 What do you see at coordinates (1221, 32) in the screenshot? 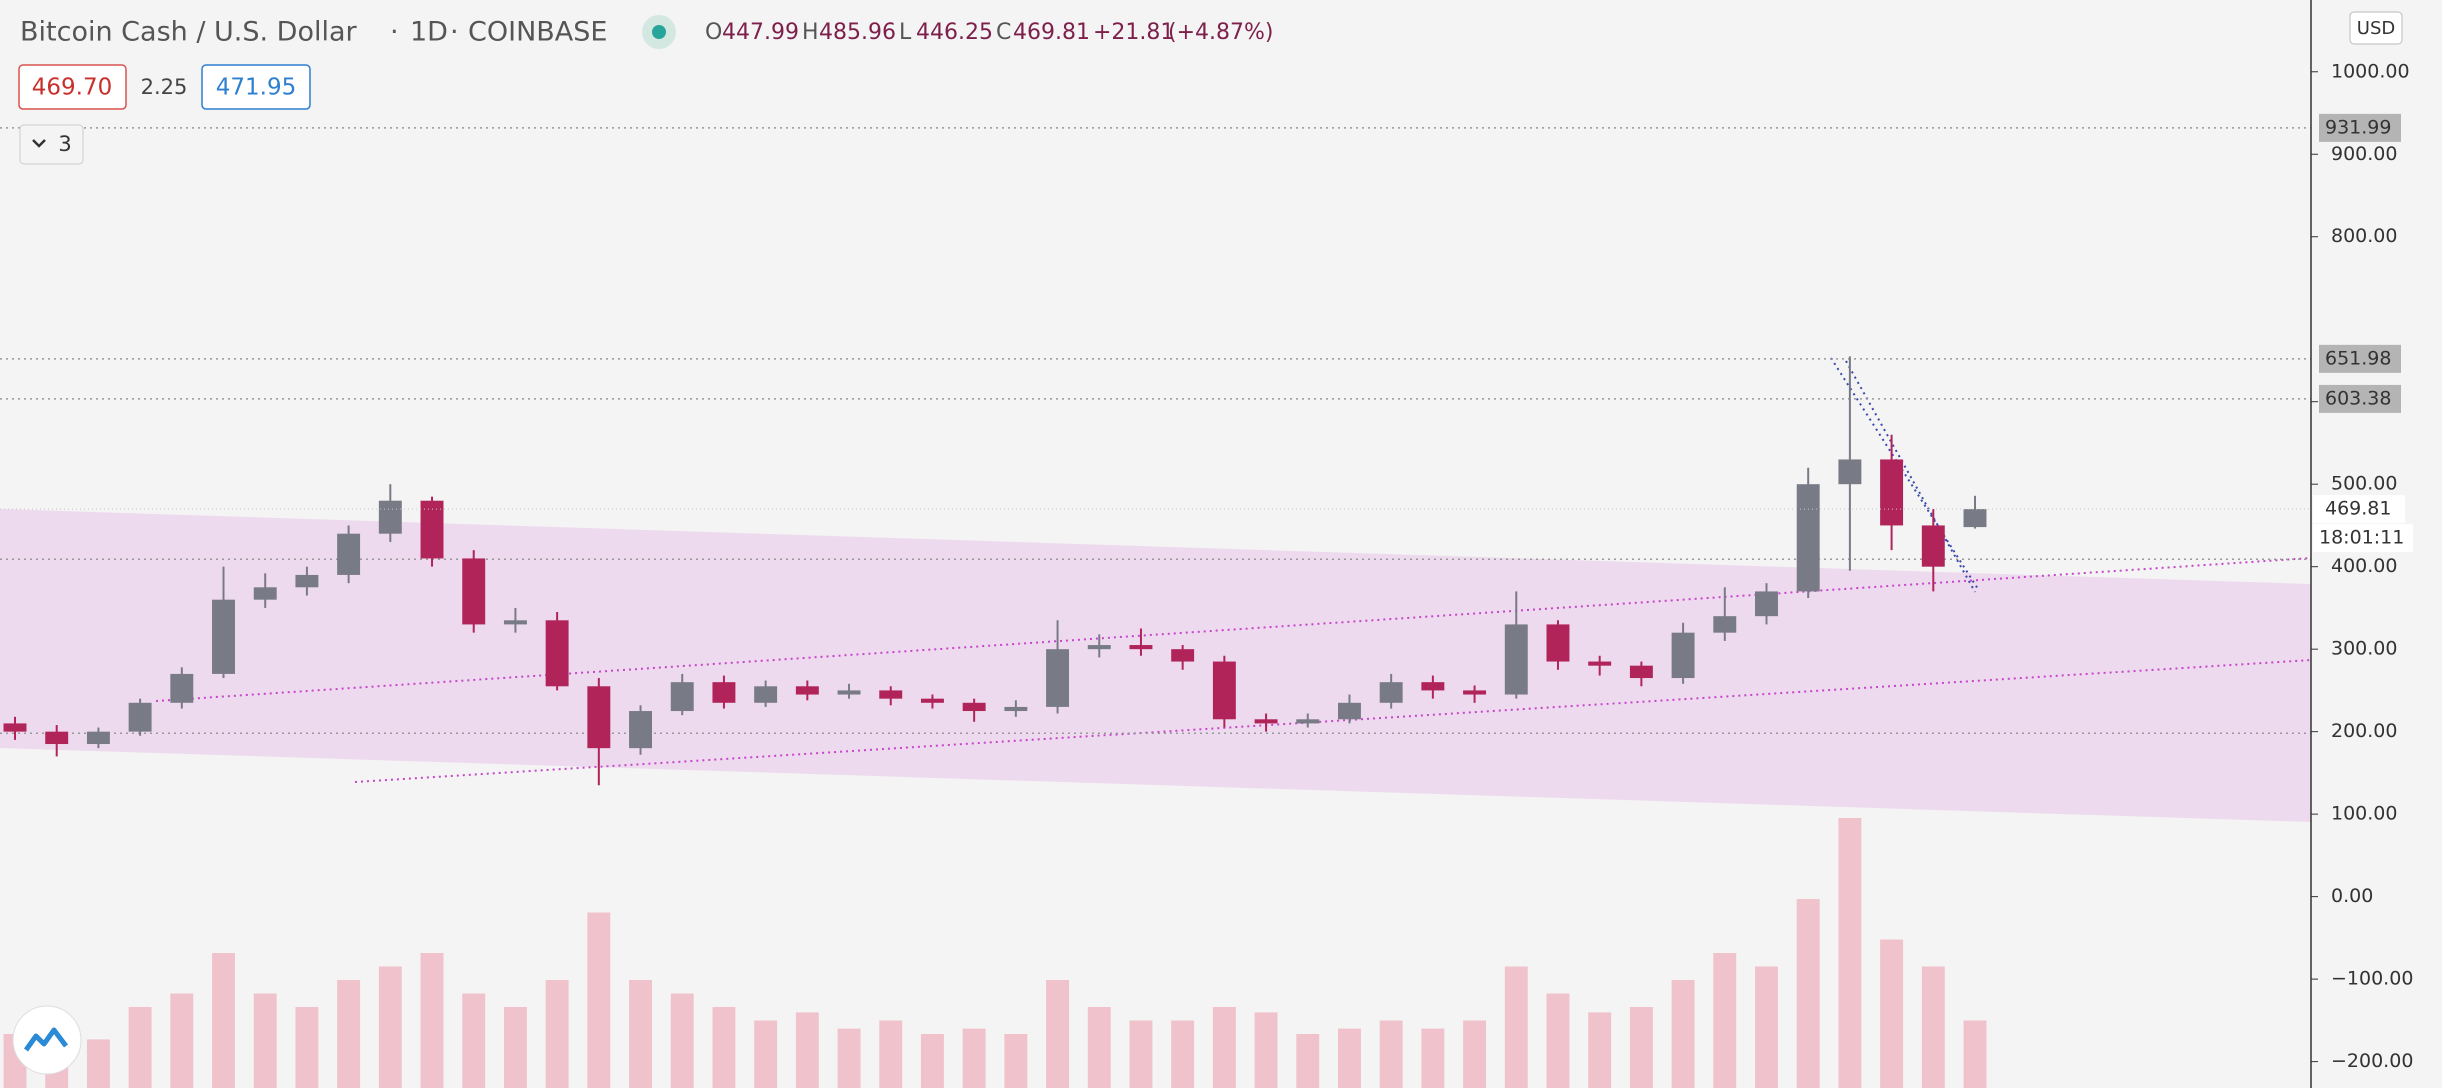
I see `change-percent: (+4.87%)` at bounding box center [1221, 32].